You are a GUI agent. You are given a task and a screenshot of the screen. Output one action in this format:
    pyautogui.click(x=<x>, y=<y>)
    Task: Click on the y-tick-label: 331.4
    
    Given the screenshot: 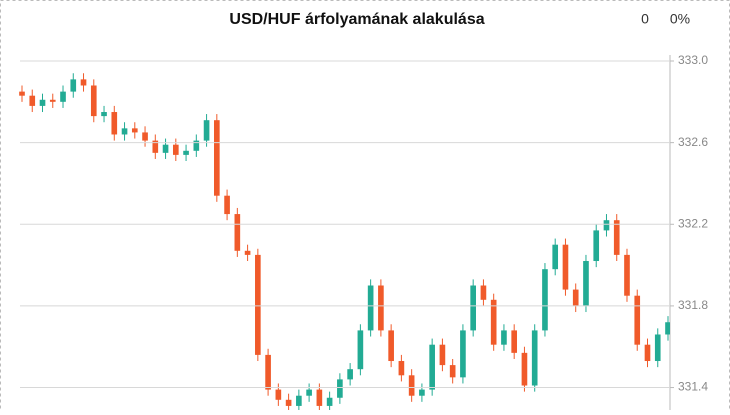 What is the action you would take?
    pyautogui.click(x=693, y=387)
    